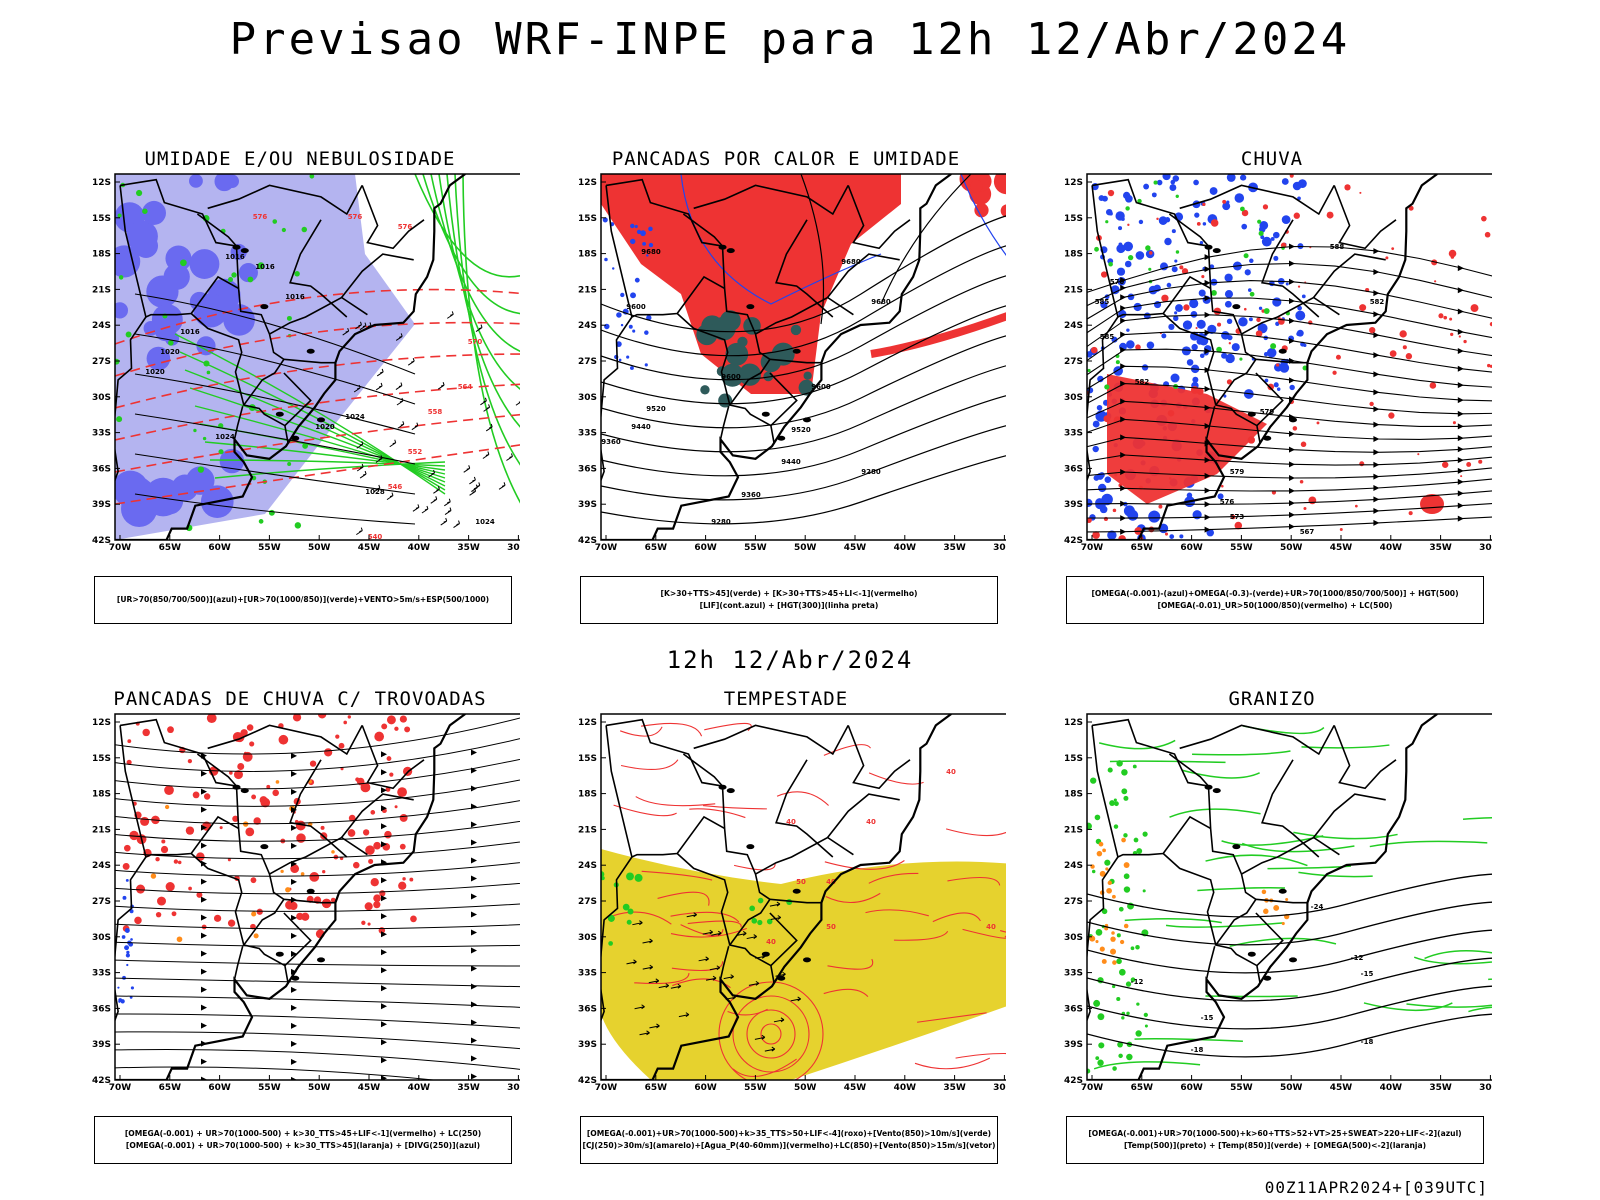  I want to click on map-layer: 40 40 40 40 50 50 40 40, so click(803, 897).